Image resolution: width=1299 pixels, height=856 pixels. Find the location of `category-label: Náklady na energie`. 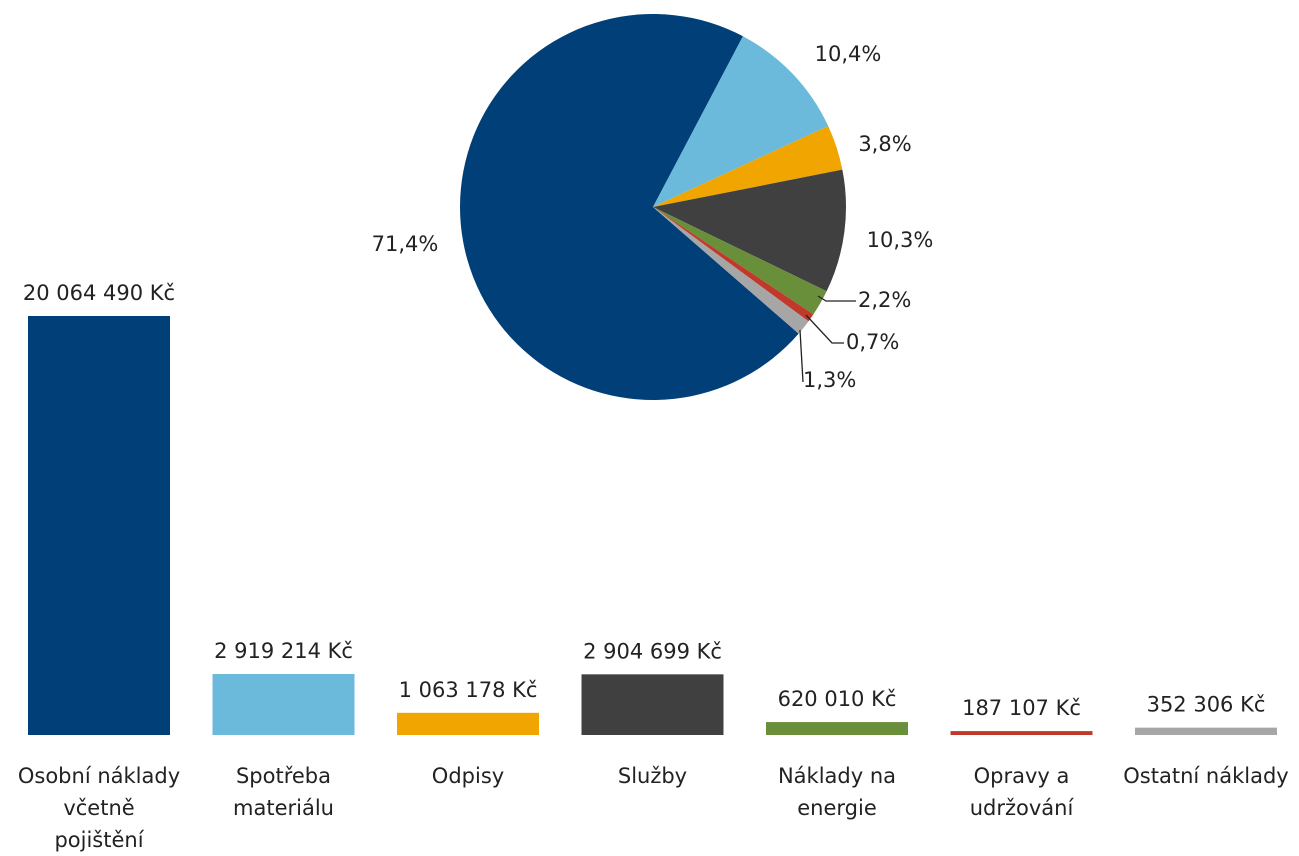

category-label: Náklady na energie is located at coordinates (837, 792).